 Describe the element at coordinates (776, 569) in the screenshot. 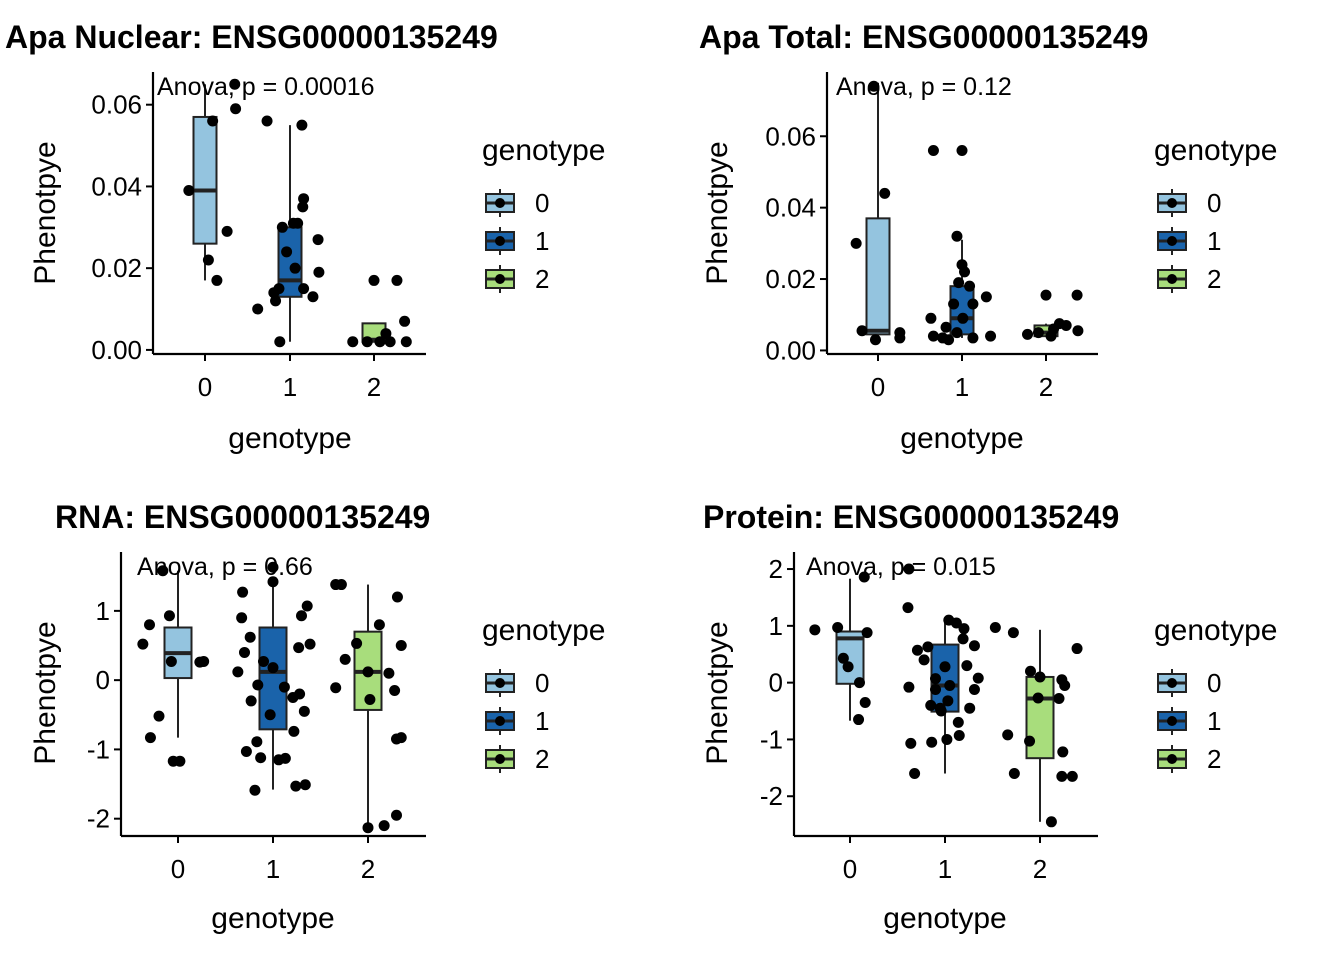

I see `y-tick-label: 2` at that location.